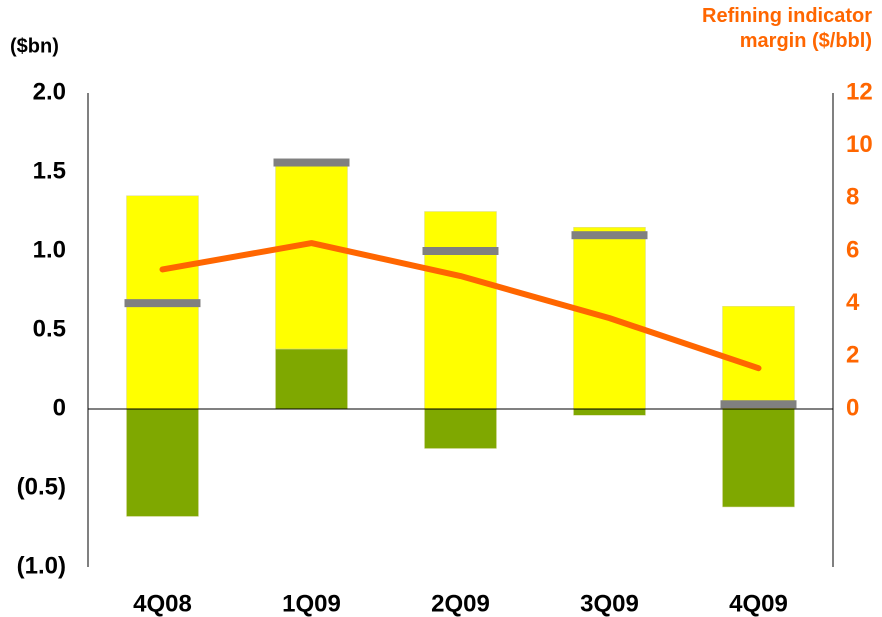 The width and height of the screenshot is (882, 617). Describe the element at coordinates (787, 28) in the screenshot. I see `y2-axis-title: Refining indicator margin ($/bbl)` at that location.